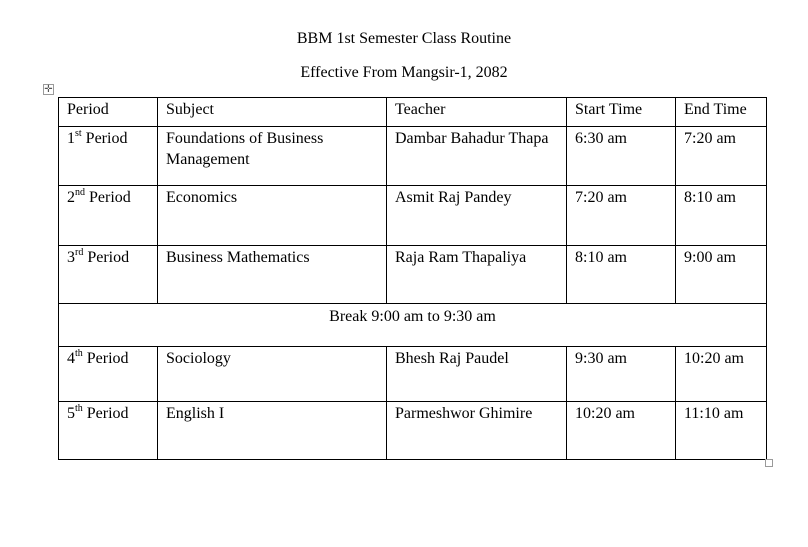  Describe the element at coordinates (404, 72) in the screenshot. I see `document-subtitle: Effective From Mangsir-1, 2082` at that location.